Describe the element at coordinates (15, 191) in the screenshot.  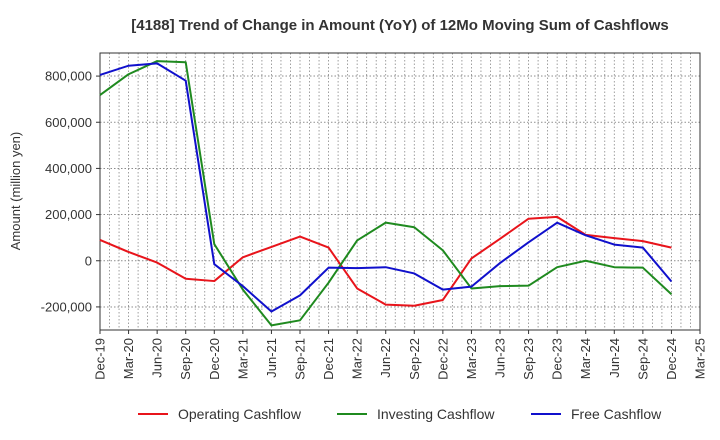
I see `y-axis-label: Amount (million yen)` at that location.